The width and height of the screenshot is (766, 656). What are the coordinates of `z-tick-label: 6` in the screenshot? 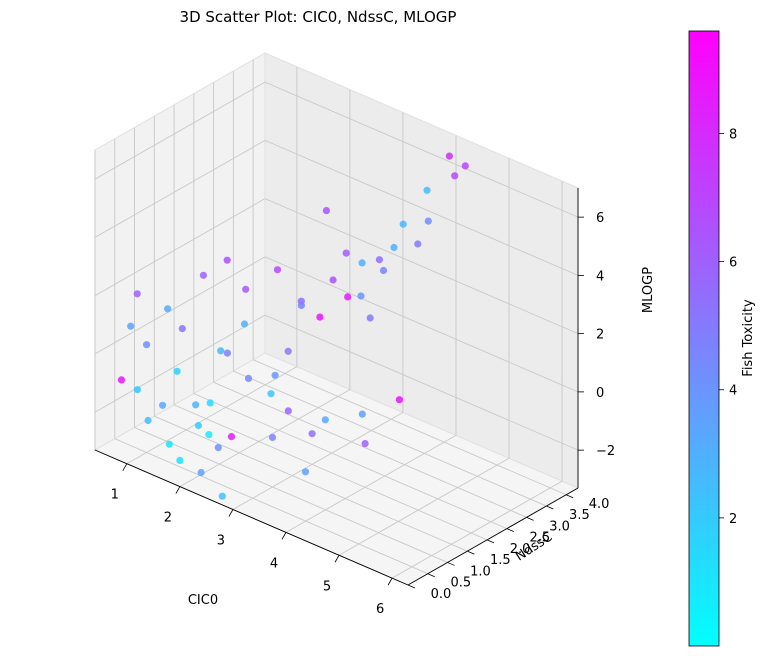 It's located at (600, 218).